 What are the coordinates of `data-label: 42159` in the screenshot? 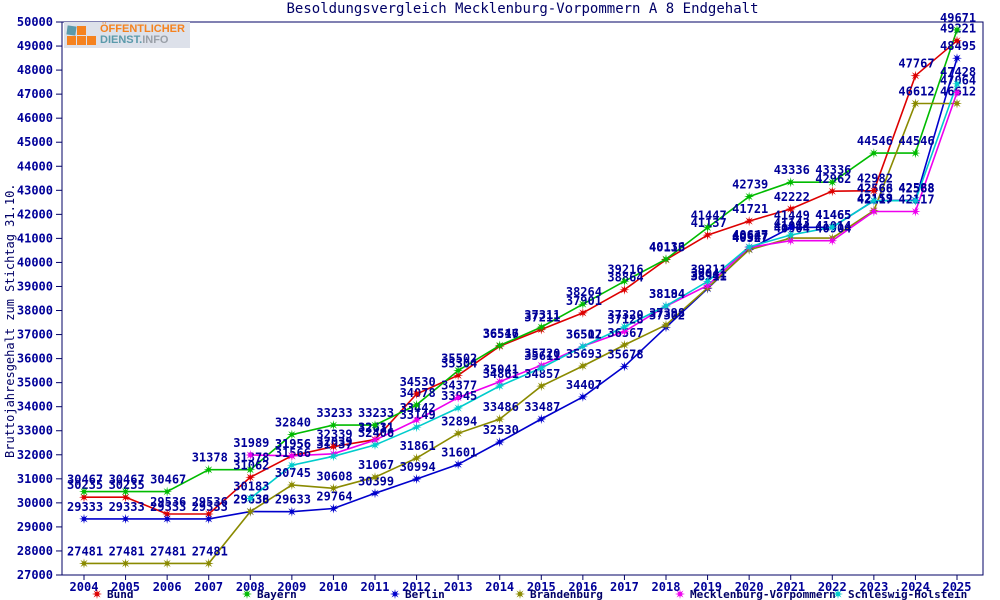 It's located at (875, 199).